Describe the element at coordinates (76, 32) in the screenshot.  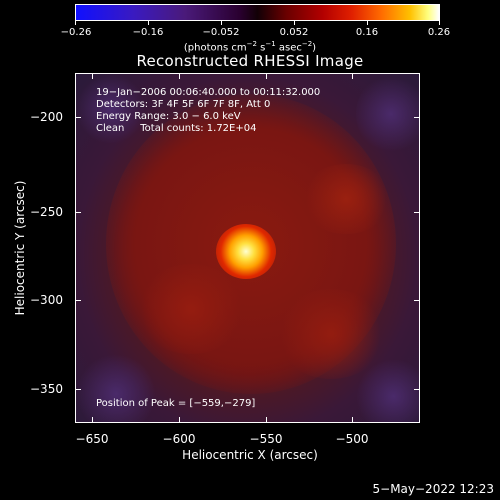
I see `colorbar-tick-label: −0.26` at that location.